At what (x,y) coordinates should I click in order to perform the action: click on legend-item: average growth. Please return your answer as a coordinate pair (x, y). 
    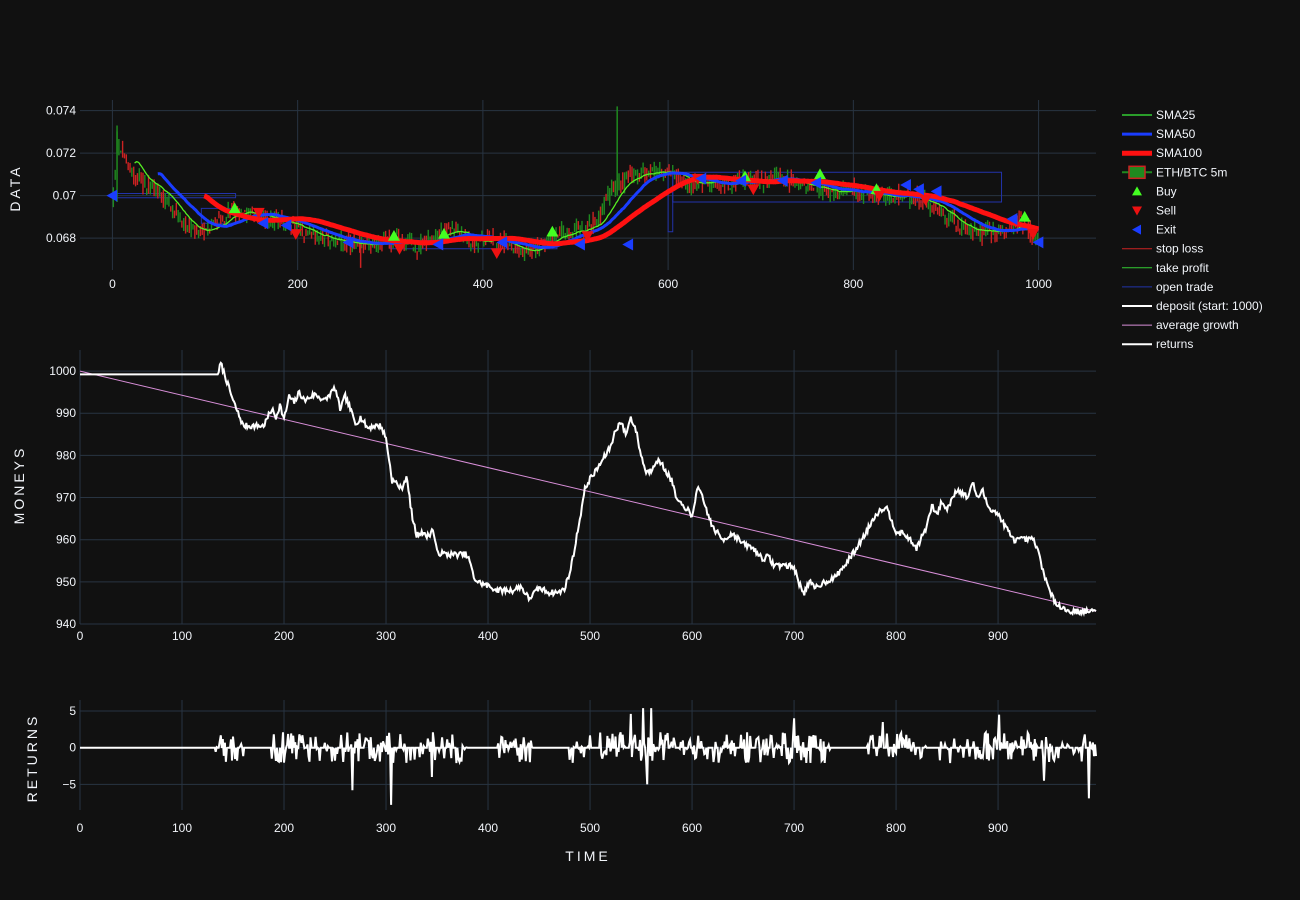
    Looking at the image, I should click on (1180, 325).